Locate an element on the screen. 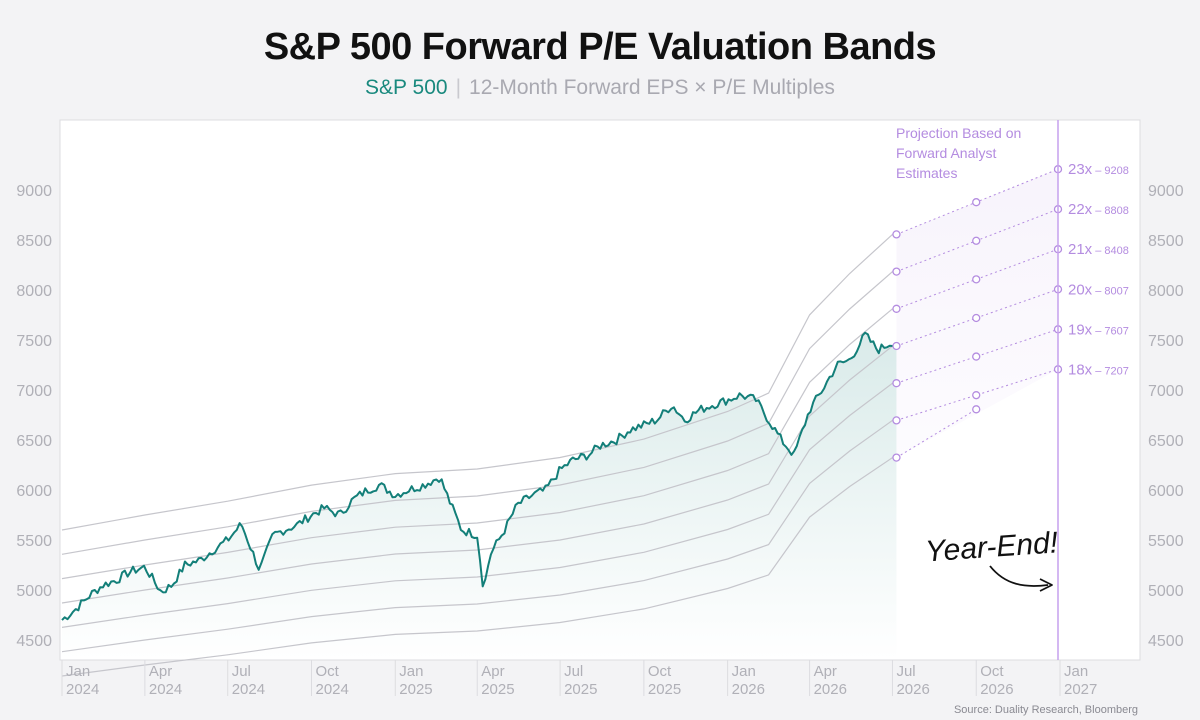  band-label-22x: 22x – 8808 is located at coordinates (1098, 209).